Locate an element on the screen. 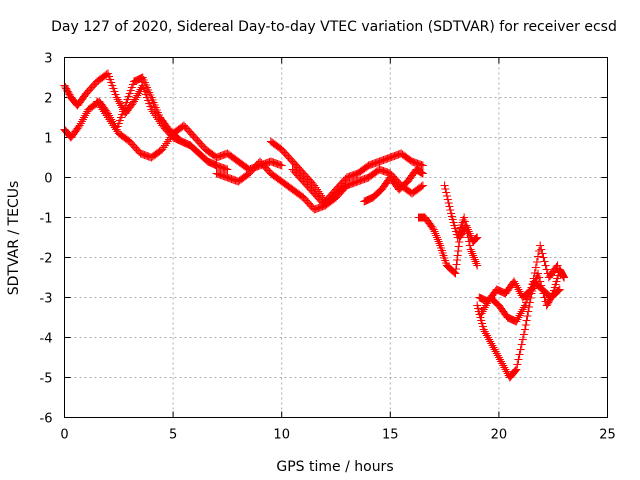 This screenshot has width=640, height=480. y-tick-label: 1 is located at coordinates (48, 139).